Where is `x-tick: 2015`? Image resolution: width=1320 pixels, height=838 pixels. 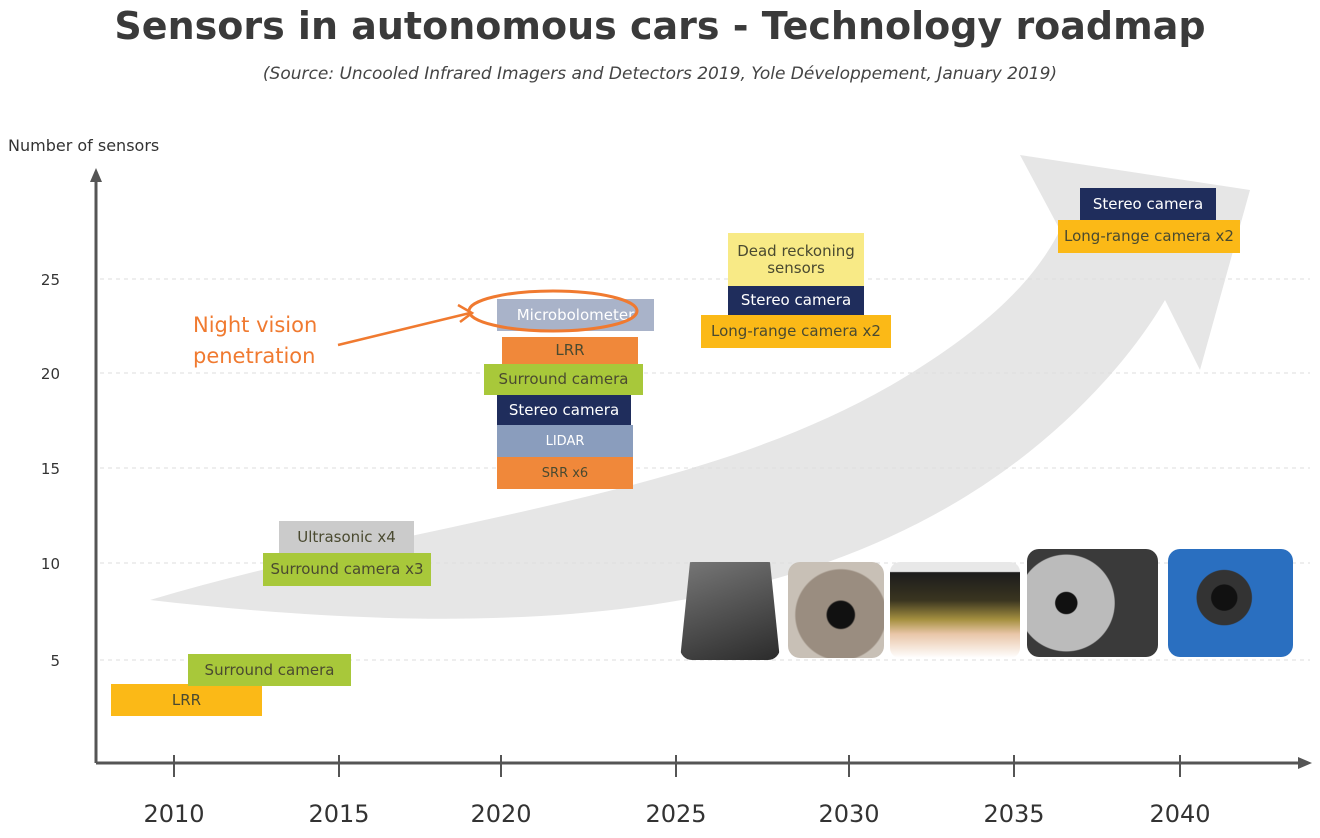 x-tick: 2015 is located at coordinates (339, 814).